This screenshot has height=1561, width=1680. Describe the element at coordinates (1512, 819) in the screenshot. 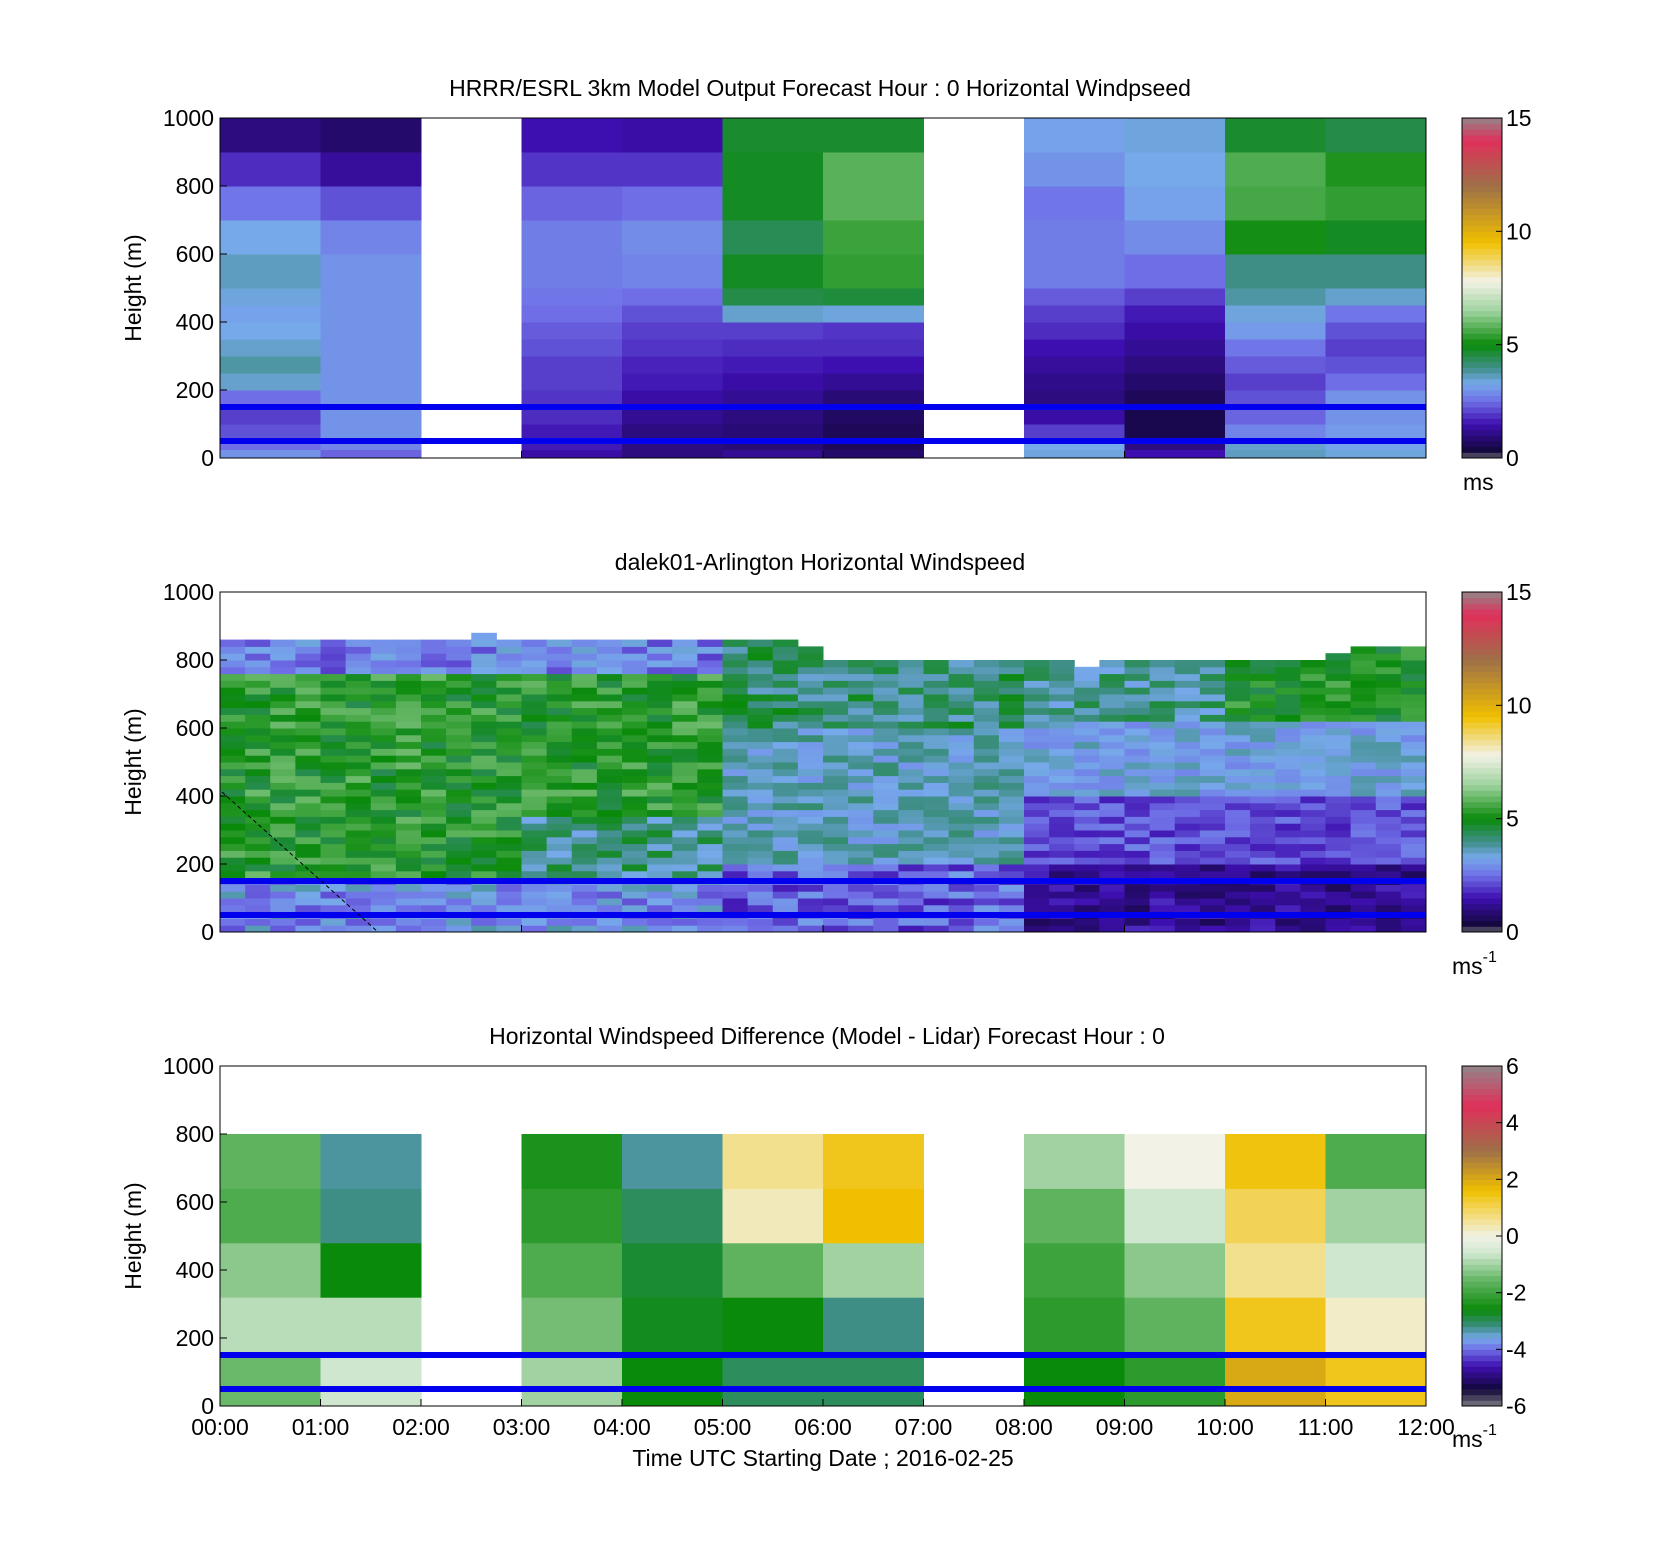

I see `colorbar-tick-label: 5` at that location.